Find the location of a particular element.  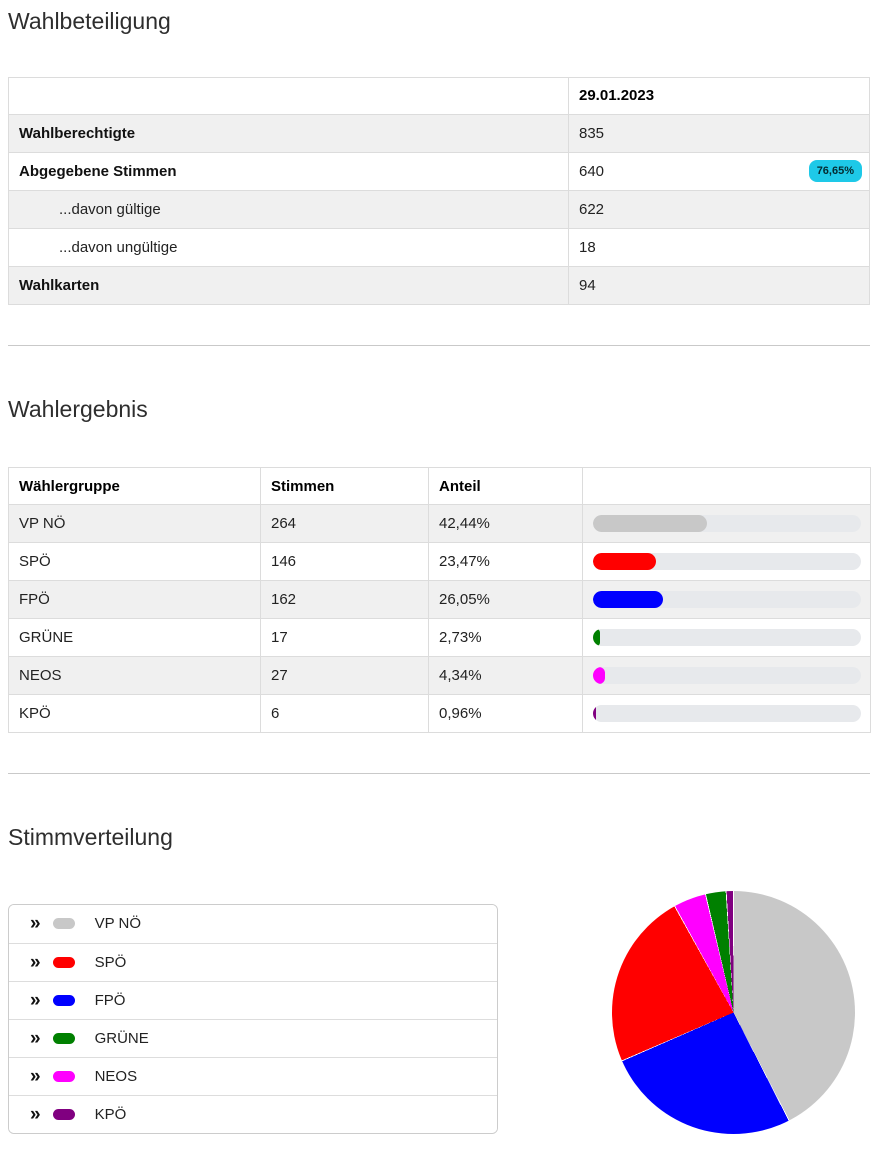

turnout-row: ...davon gültige 622 is located at coordinates (439, 209).